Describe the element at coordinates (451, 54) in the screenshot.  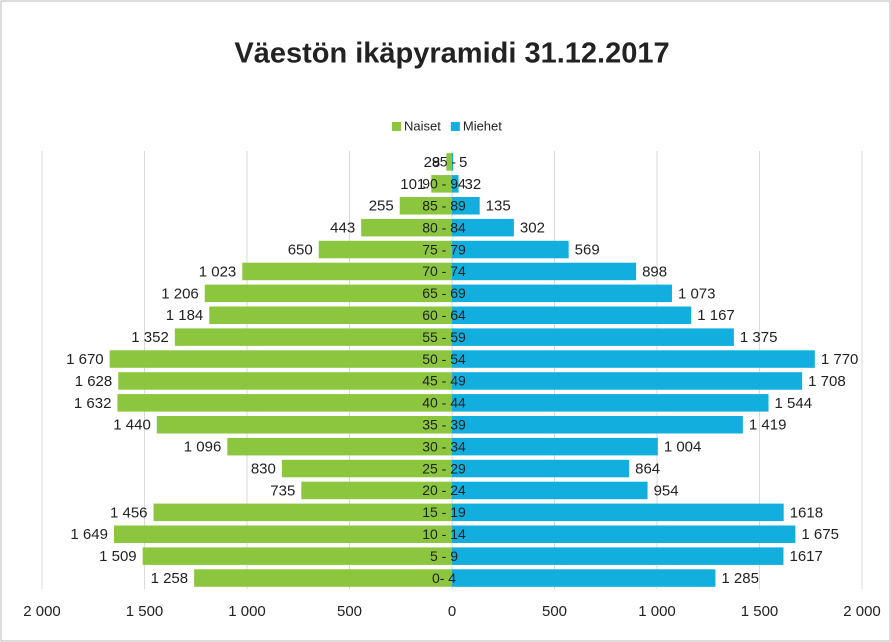
I see `chart-title: Väestön ikäpyramidi 31.12.2017` at that location.